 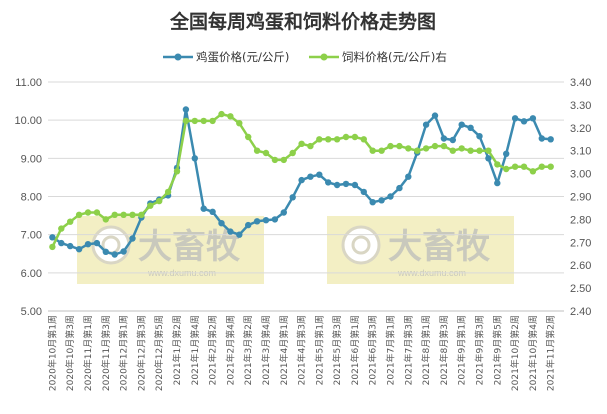 What do you see at coordinates (305, 57) in the screenshot?
I see `legend: 鸡蛋价格(元/公斤) 饲料价格(元/公斤)右` at bounding box center [305, 57].